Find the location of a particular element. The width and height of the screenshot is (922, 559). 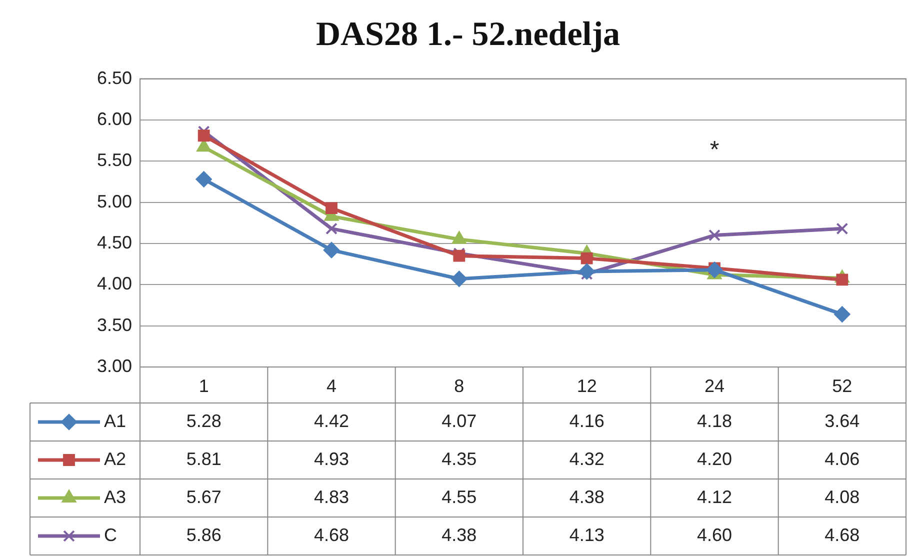

data-label: 3.64 is located at coordinates (842, 420).